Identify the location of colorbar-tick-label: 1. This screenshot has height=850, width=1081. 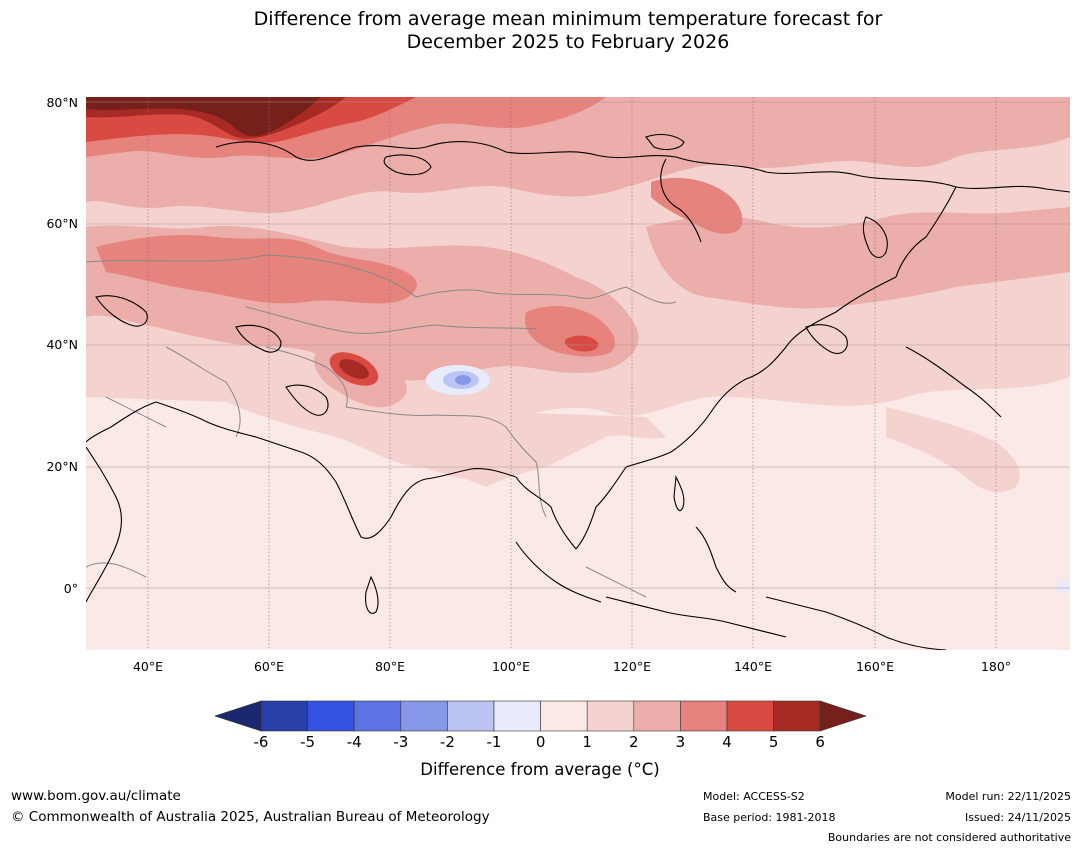
(587, 742).